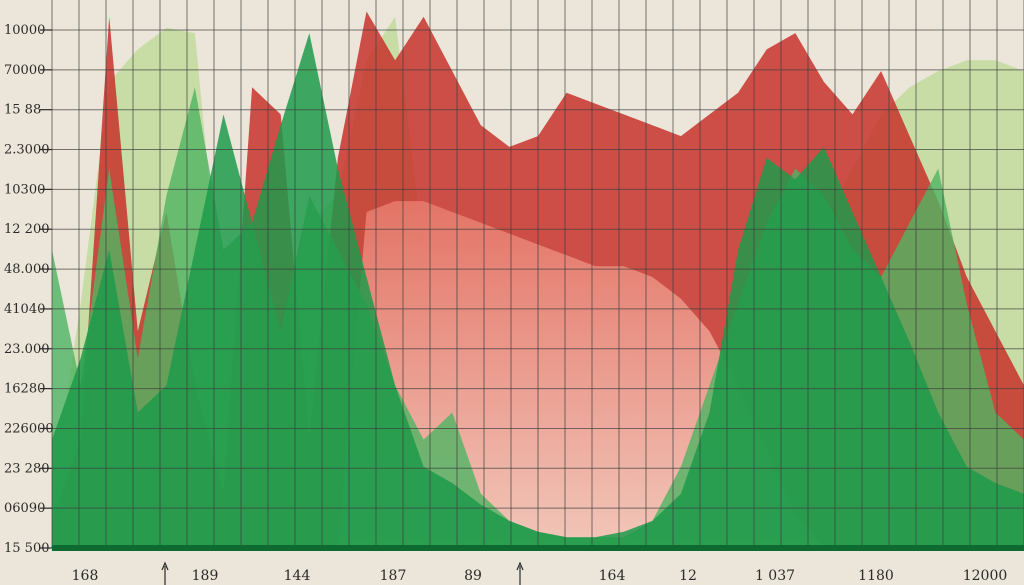  Describe the element at coordinates (24, 389) in the screenshot. I see `y-tick-label: 16280` at that location.